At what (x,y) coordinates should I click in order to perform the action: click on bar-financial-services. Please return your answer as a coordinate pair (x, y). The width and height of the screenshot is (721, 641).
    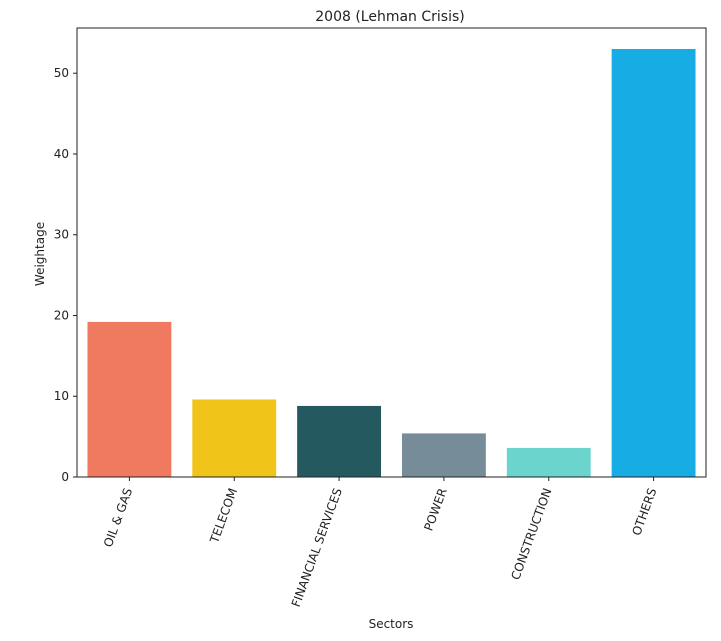
    Looking at the image, I should click on (339, 441).